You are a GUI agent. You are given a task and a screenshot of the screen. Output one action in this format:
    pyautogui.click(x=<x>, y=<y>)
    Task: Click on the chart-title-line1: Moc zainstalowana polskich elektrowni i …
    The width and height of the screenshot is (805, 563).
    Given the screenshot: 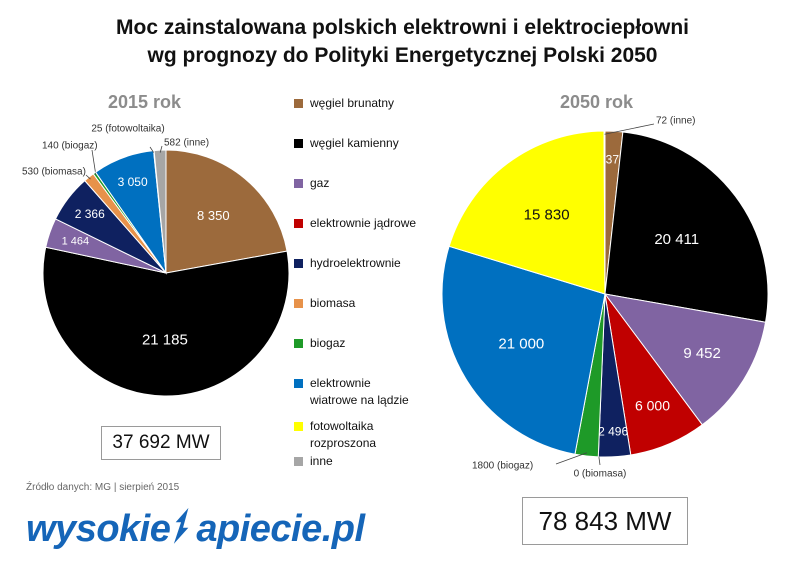 What is the action you would take?
    pyautogui.click(x=402, y=27)
    